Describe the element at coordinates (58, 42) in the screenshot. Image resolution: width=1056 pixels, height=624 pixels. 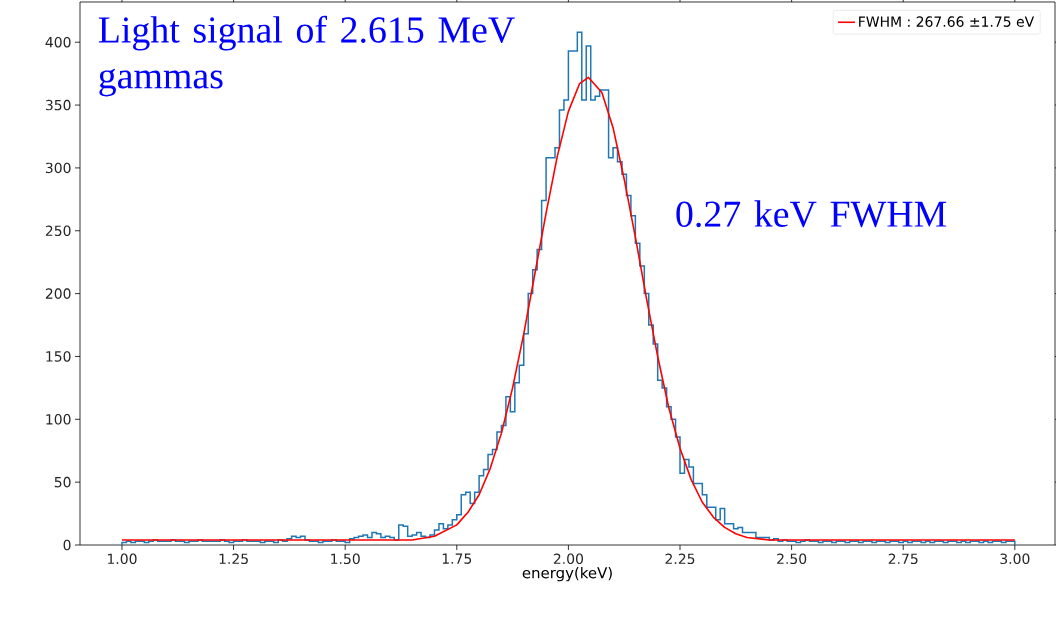
I see `y-tick-label: 400` at that location.